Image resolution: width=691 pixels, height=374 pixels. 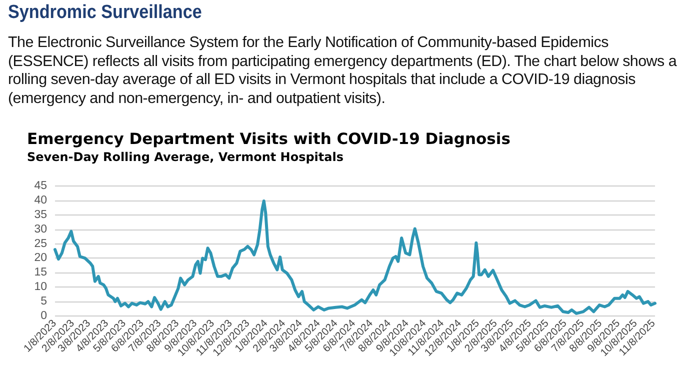 I want to click on y-tick-label: 35, so click(x=40, y=214).